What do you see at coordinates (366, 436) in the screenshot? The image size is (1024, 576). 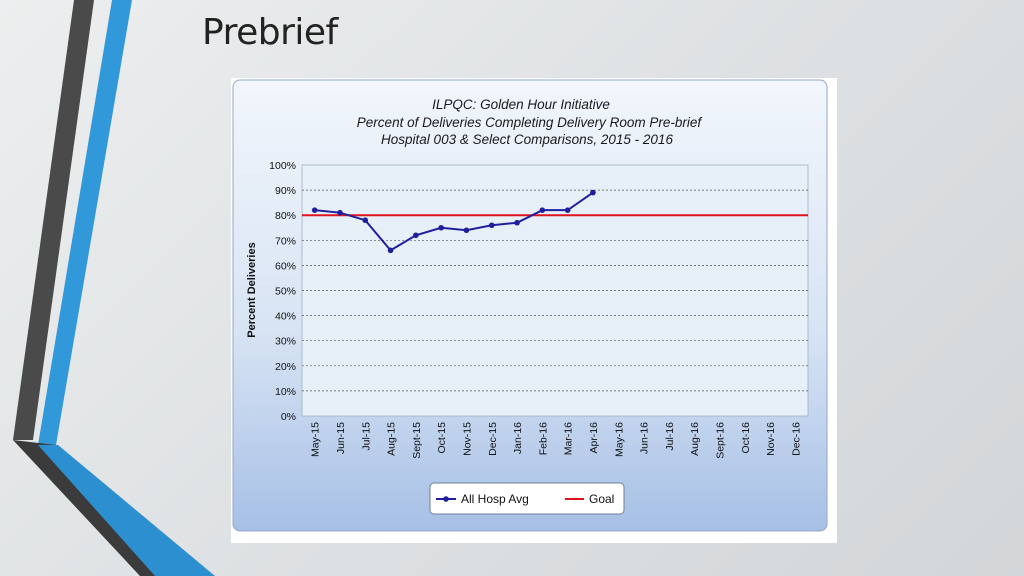 I see `x-tick-label: Jul-15` at bounding box center [366, 436].